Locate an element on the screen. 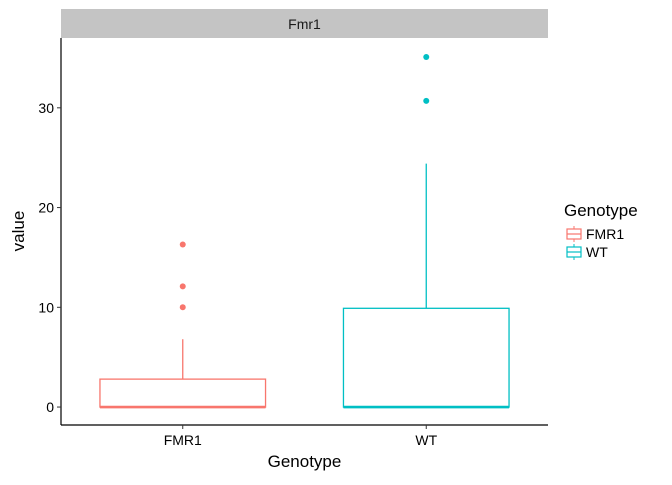  legend-entry: FMR1 is located at coordinates (595, 234).